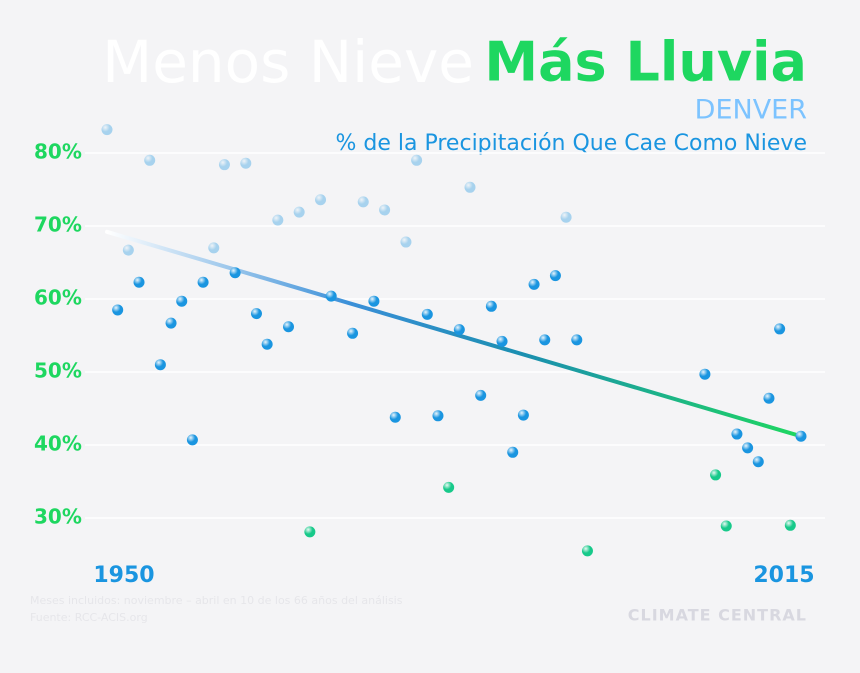 The width and height of the screenshot is (860, 673). Describe the element at coordinates (89, 617) in the screenshot. I see `source: Fuente: RCC-ACIS.org` at that location.